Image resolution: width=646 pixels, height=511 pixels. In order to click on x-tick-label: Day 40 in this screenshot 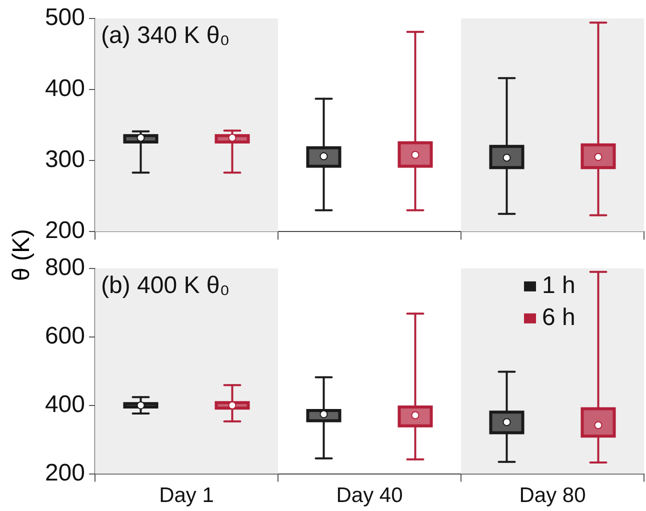, I will do `click(369, 496)`.